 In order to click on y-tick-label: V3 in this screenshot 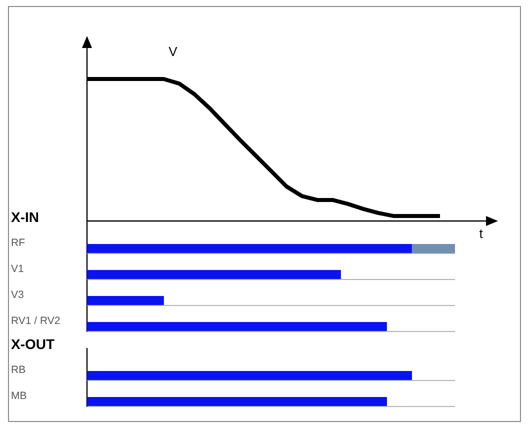, I will do `click(17, 295)`.